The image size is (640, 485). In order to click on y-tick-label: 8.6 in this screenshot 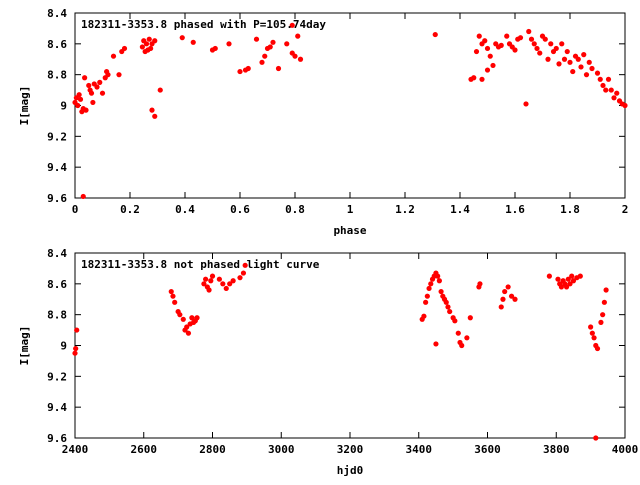, I will do `click(57, 44)`.